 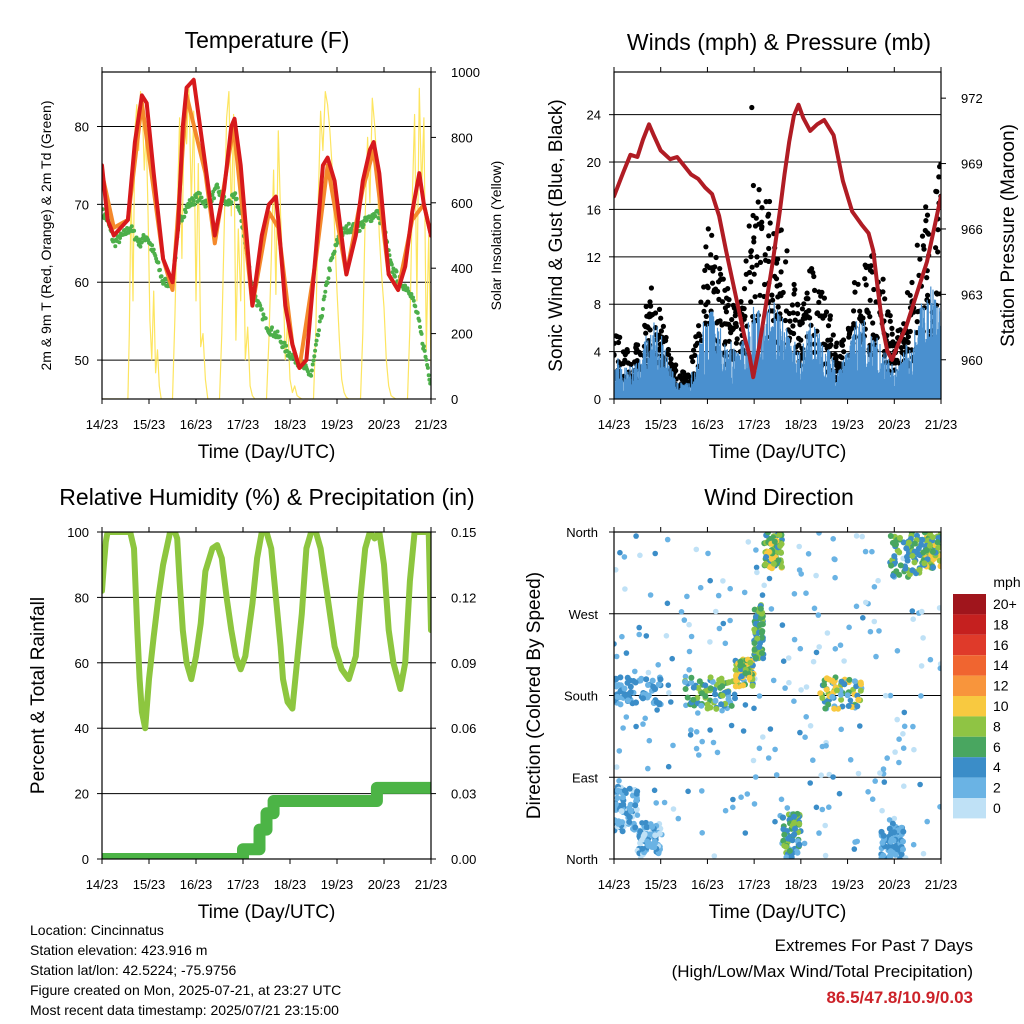 What do you see at coordinates (707, 424) in the screenshot?
I see `winds-xtick-label: 16/23` at bounding box center [707, 424].